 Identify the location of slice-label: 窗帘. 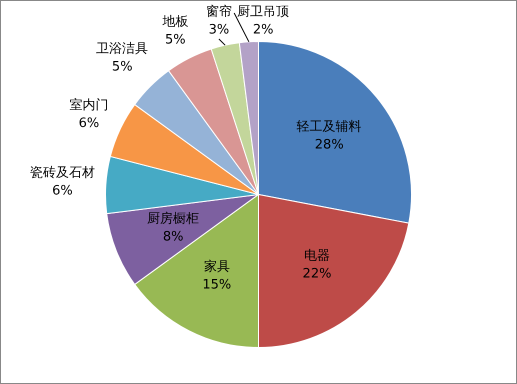
(219, 11).